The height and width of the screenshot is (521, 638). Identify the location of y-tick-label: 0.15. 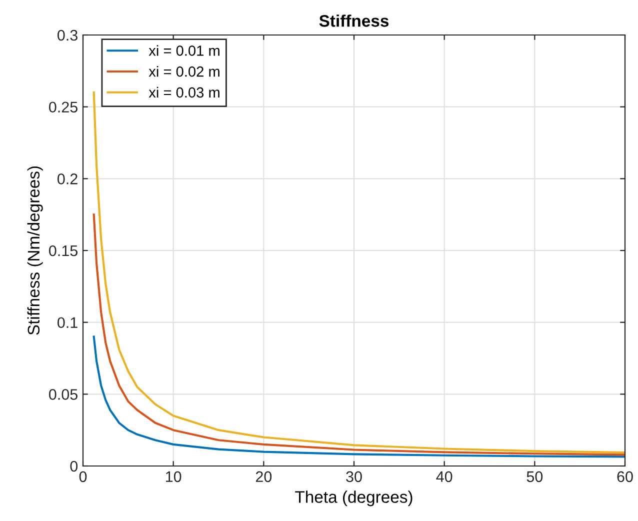
(63, 250).